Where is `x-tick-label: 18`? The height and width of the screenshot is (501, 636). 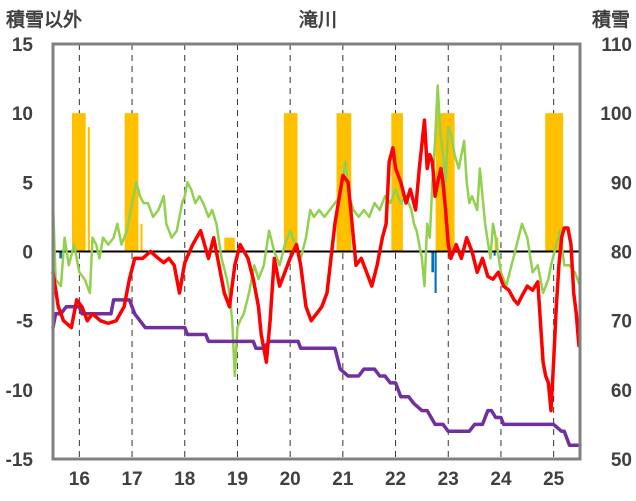
x-tick-label: 18 is located at coordinates (184, 479).